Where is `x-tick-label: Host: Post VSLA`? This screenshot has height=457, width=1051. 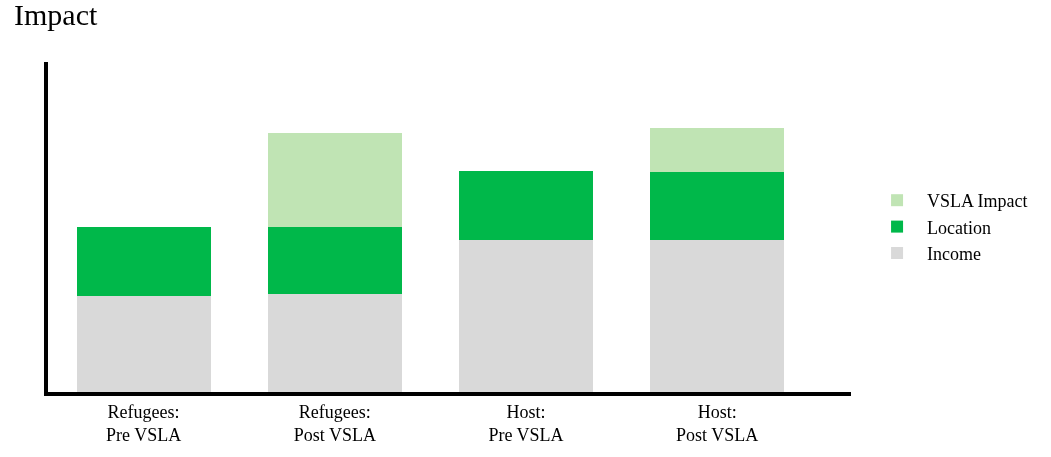
x-tick-label: Host: Post VSLA is located at coordinates (717, 423).